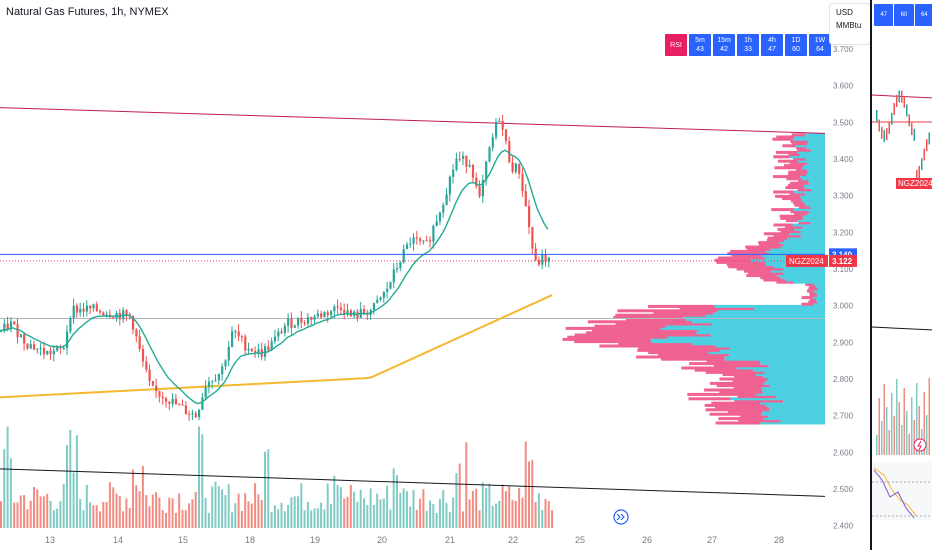  What do you see at coordinates (820, 45) in the screenshot?
I see `timeframe-chip-1w: 1W 64` at bounding box center [820, 45].